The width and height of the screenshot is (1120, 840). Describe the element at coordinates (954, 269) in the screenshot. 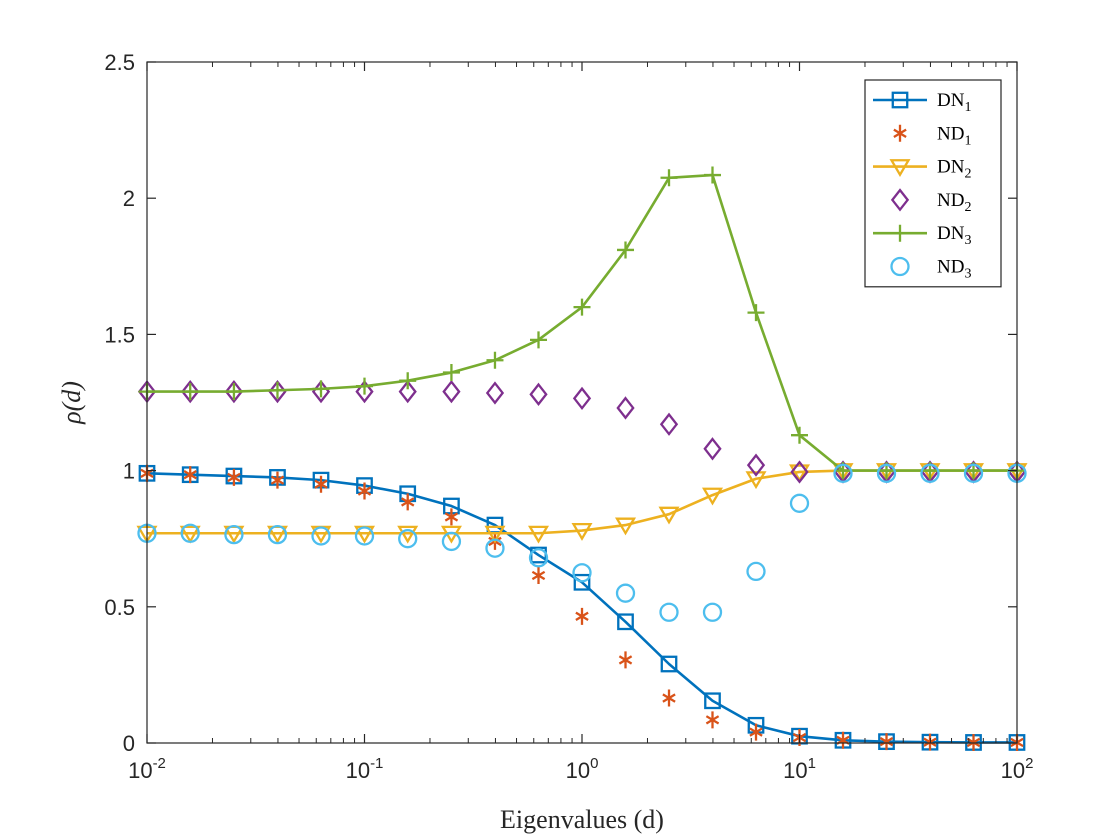

I see `legend-label: ND3` at that location.